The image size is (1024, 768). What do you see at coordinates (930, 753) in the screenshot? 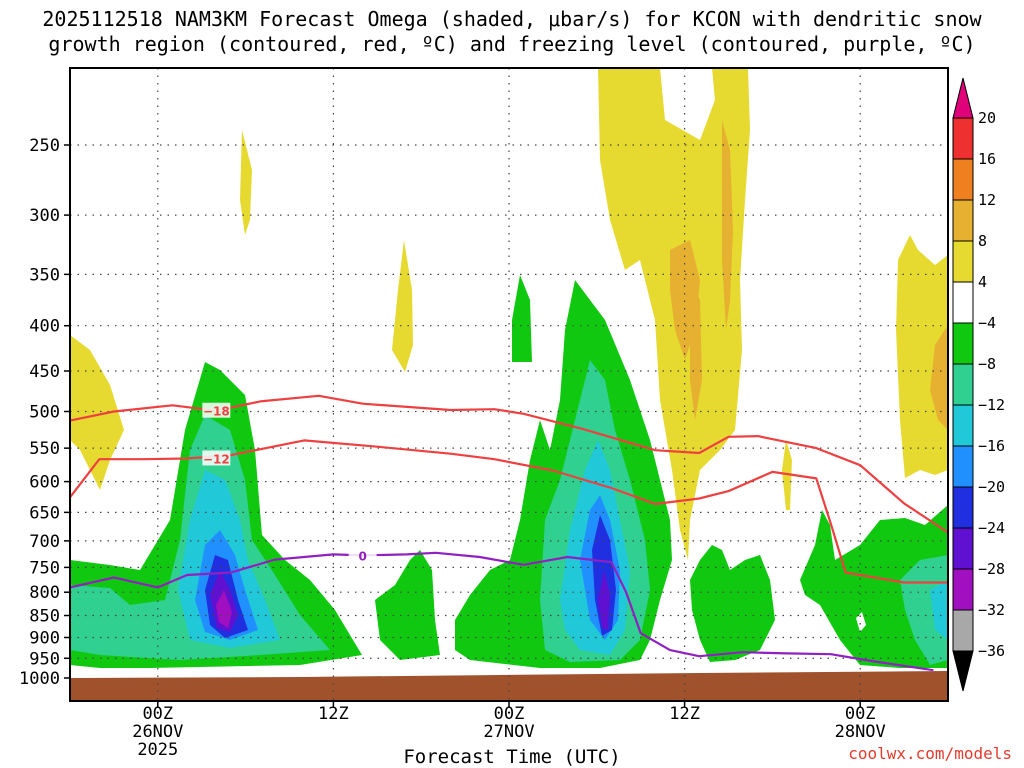
I see `credit-text: coolwx.com/models` at bounding box center [930, 753].